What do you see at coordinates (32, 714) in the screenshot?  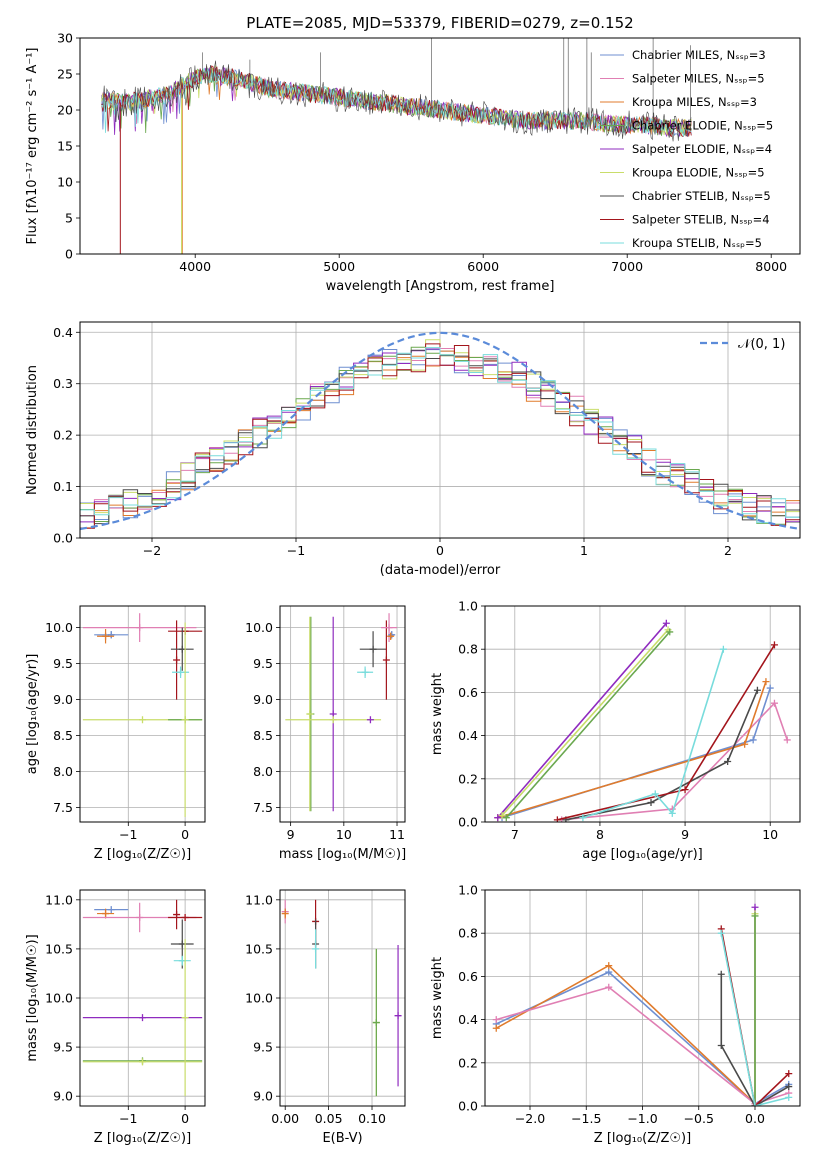 I see `y-axis-label: age [log₁₀(age/yr)]` at bounding box center [32, 714].